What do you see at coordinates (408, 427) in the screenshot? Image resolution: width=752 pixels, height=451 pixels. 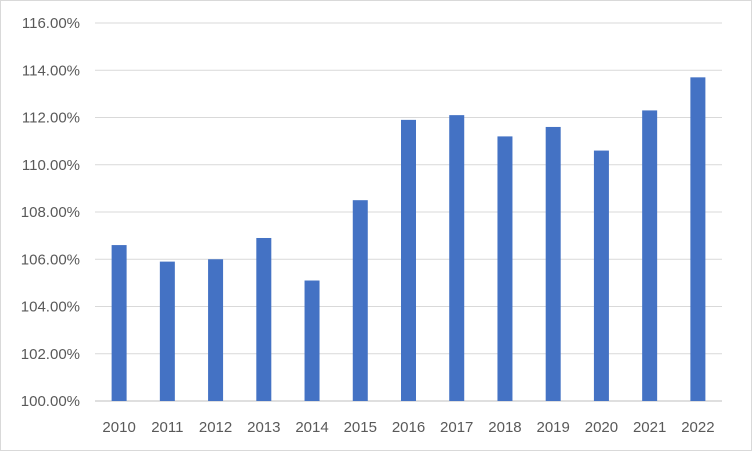 I see `x-tick-label: 2016` at bounding box center [408, 427].